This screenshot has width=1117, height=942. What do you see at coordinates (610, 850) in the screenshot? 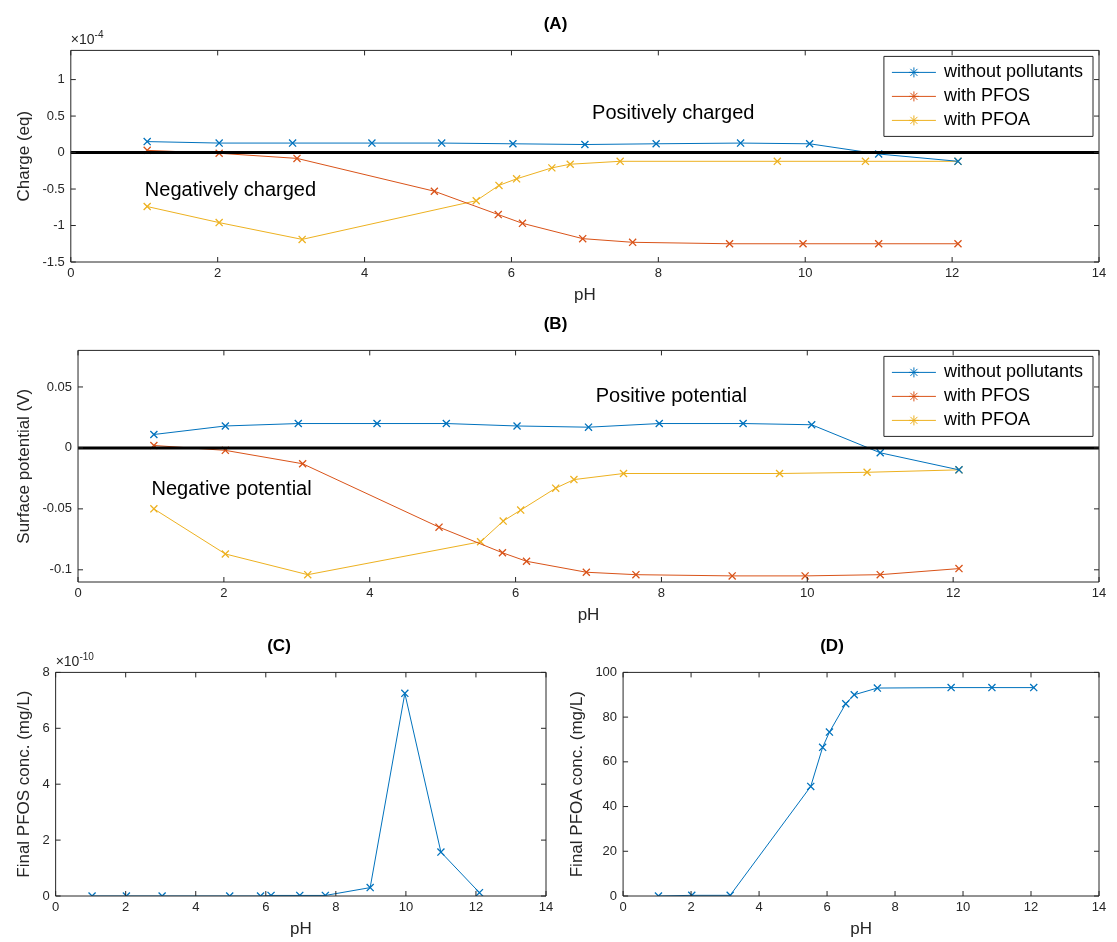
I see `y-tick-label: 20` at bounding box center [610, 850].